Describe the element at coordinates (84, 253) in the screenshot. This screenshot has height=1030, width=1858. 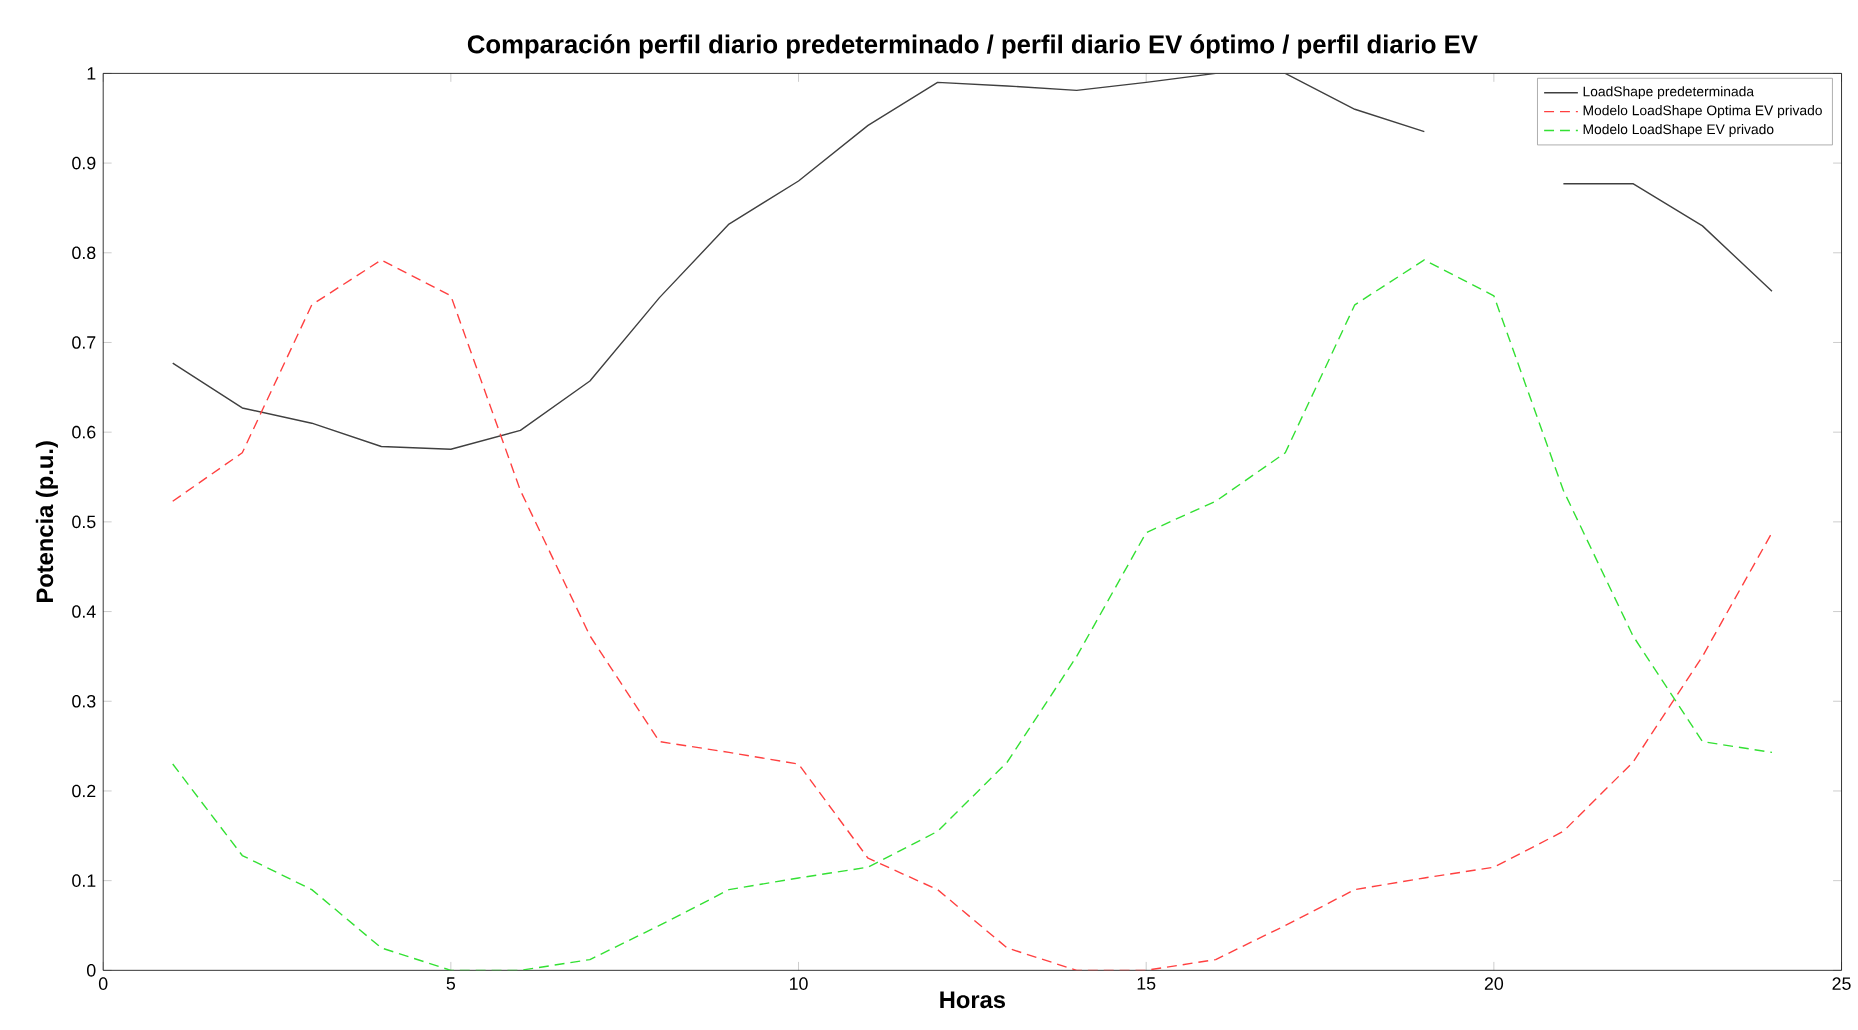
I see `y-tick-label: 0.8` at that location.